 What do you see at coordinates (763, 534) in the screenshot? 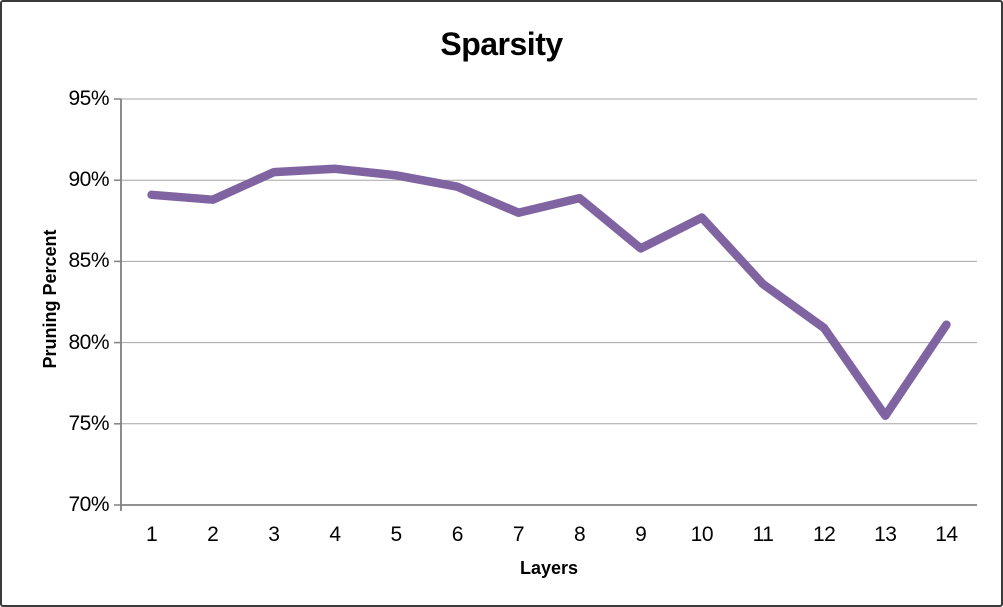
I see `x-tick-label: 11` at bounding box center [763, 534].